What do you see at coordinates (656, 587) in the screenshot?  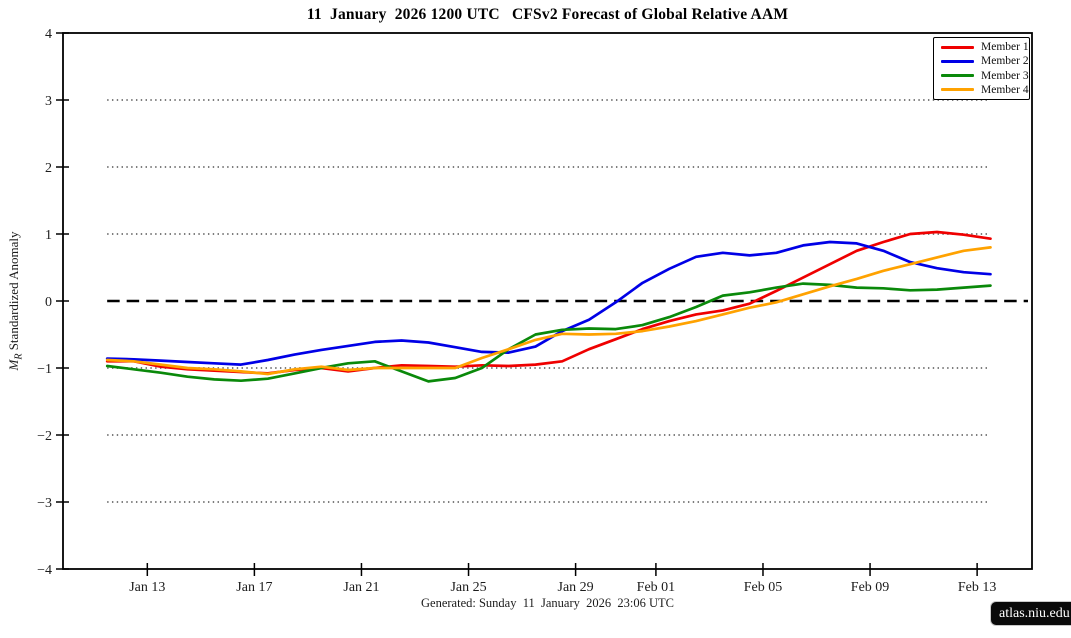 I see `x-tick-label: Feb 01` at bounding box center [656, 587].